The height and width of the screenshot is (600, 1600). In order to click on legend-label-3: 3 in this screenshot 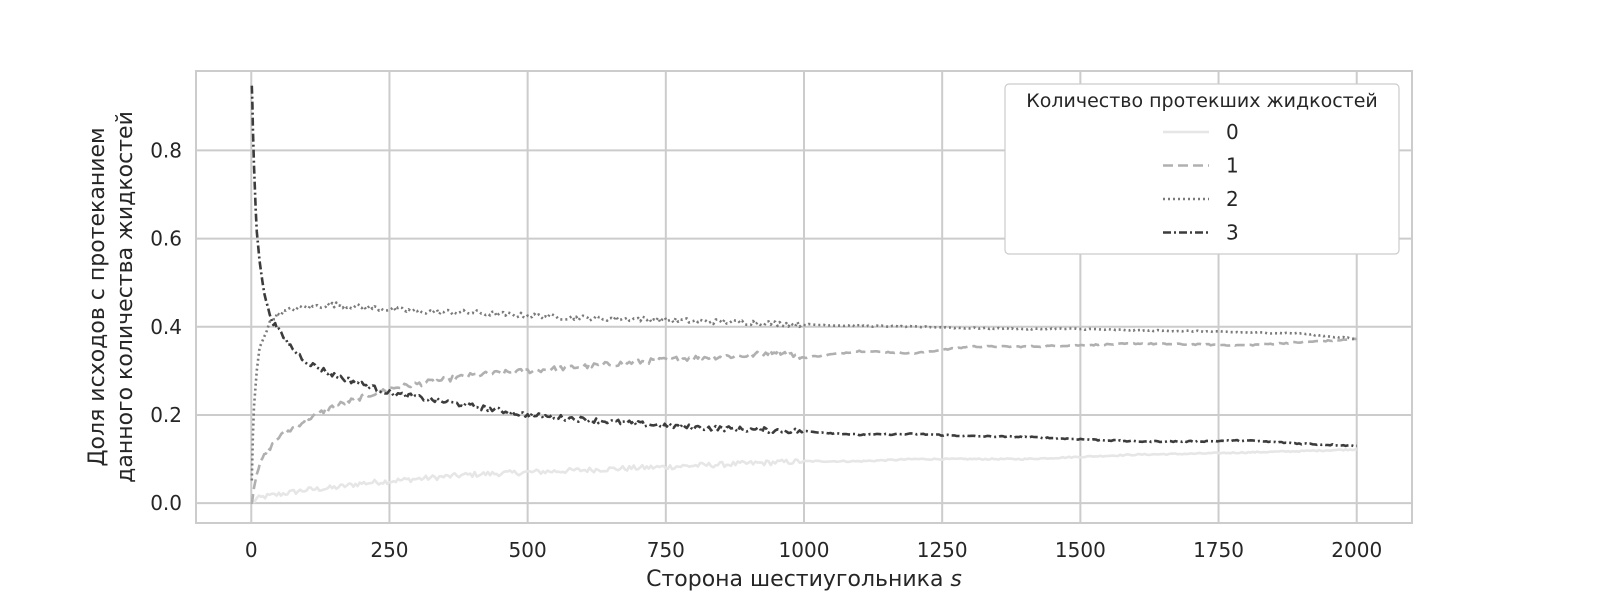, I will do `click(1232, 233)`.